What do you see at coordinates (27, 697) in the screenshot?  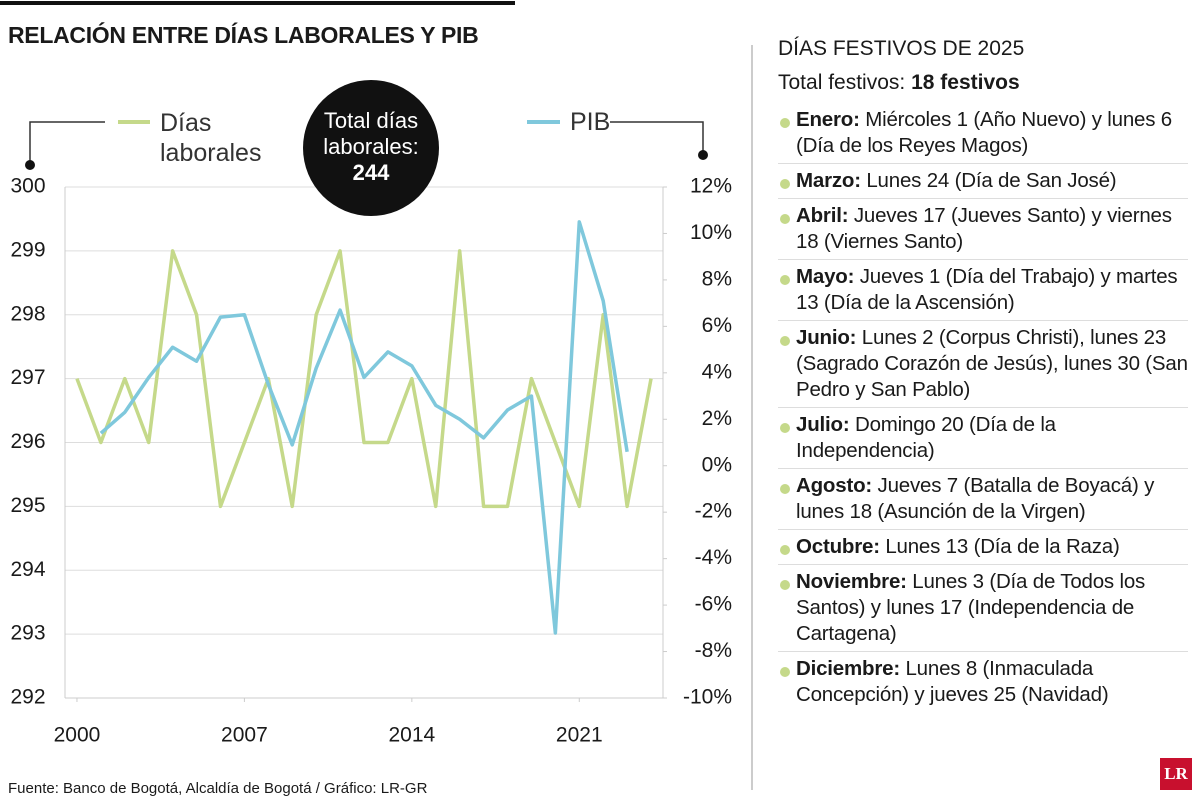 I see `y-tick-label: 292` at bounding box center [27, 697].